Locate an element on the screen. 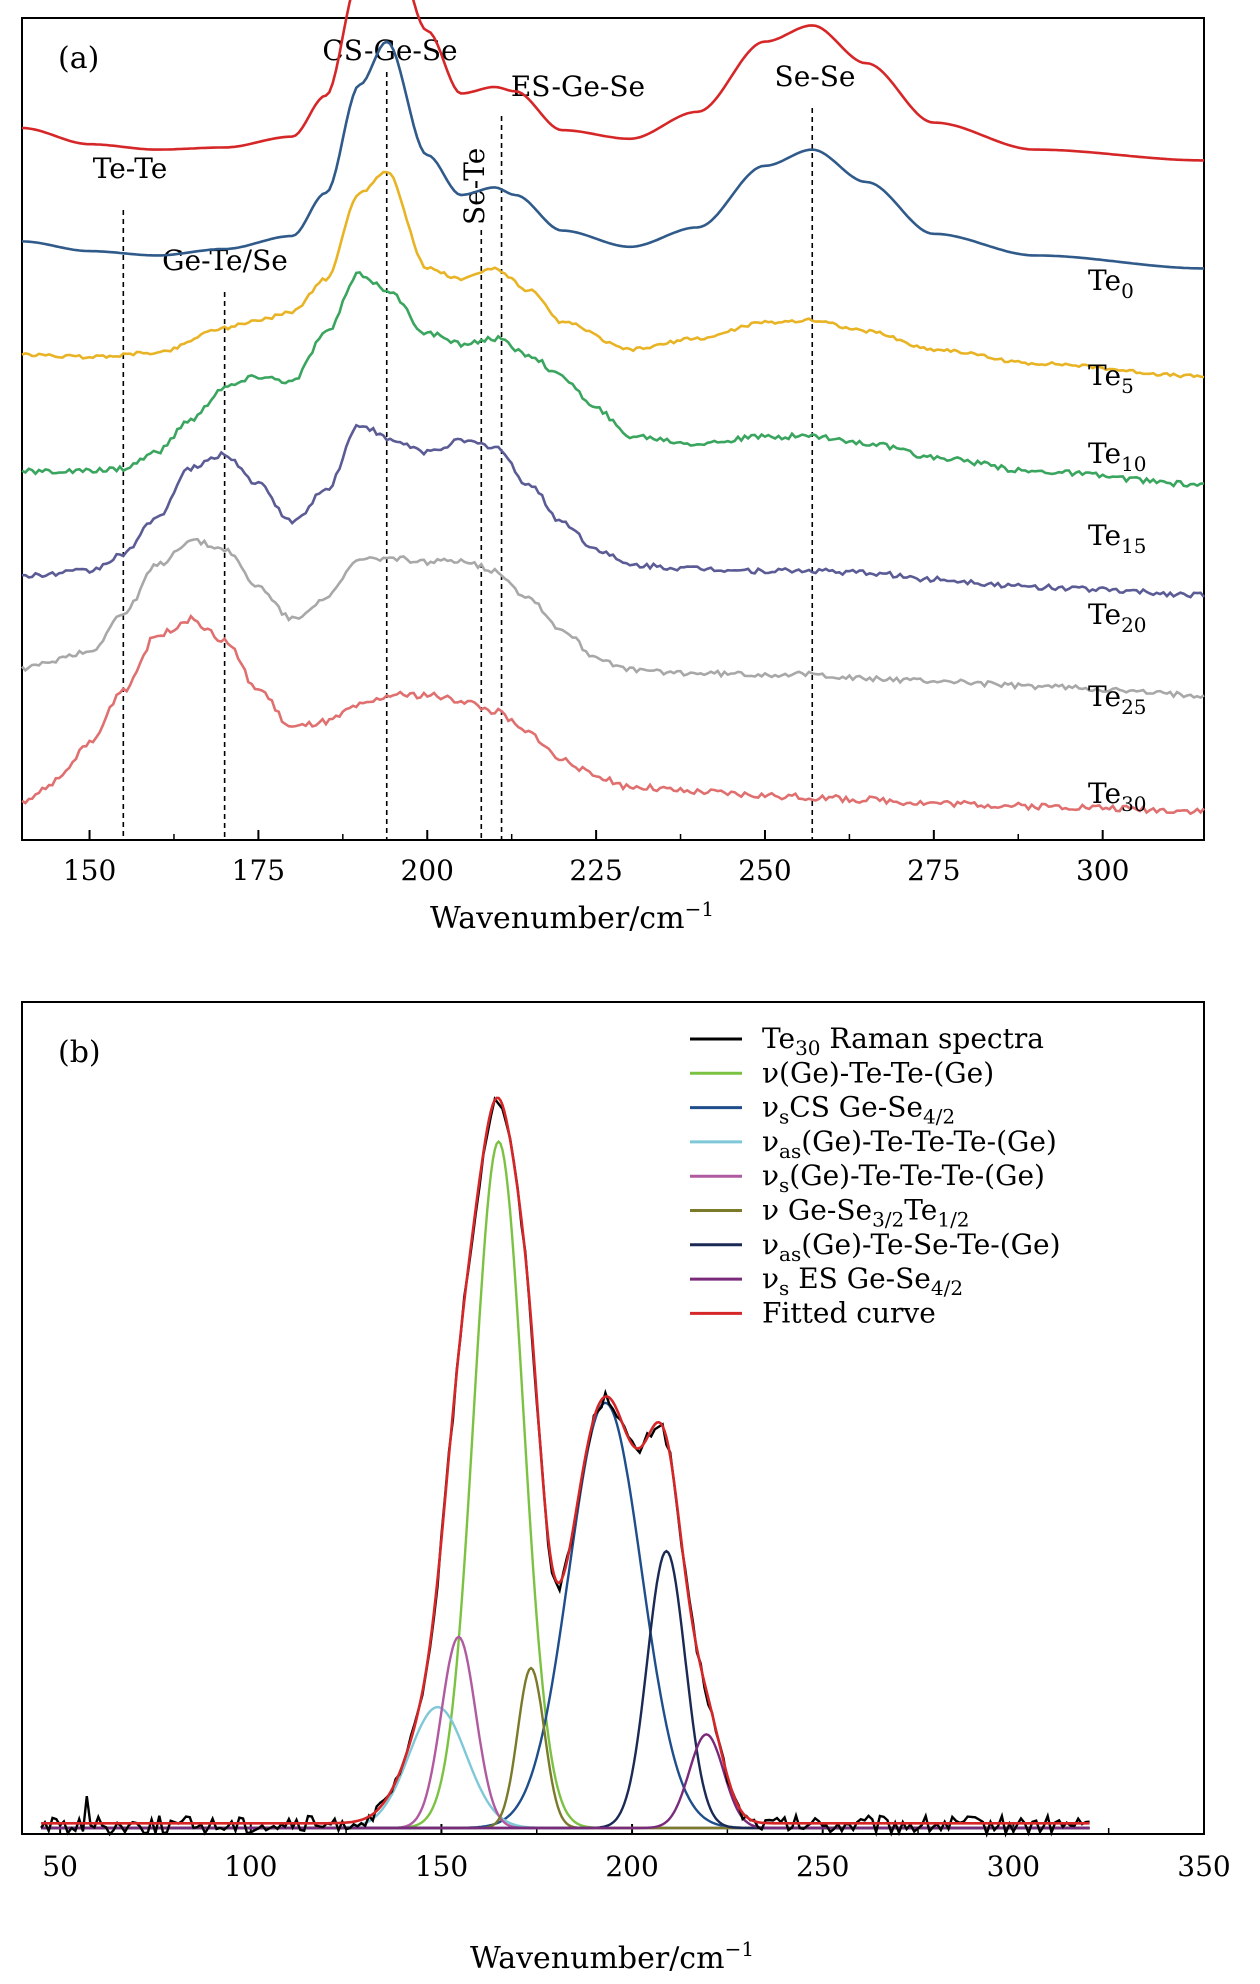 This screenshot has height=1984, width=1260. panel-a-tick-label-175: 175 is located at coordinates (258, 870).